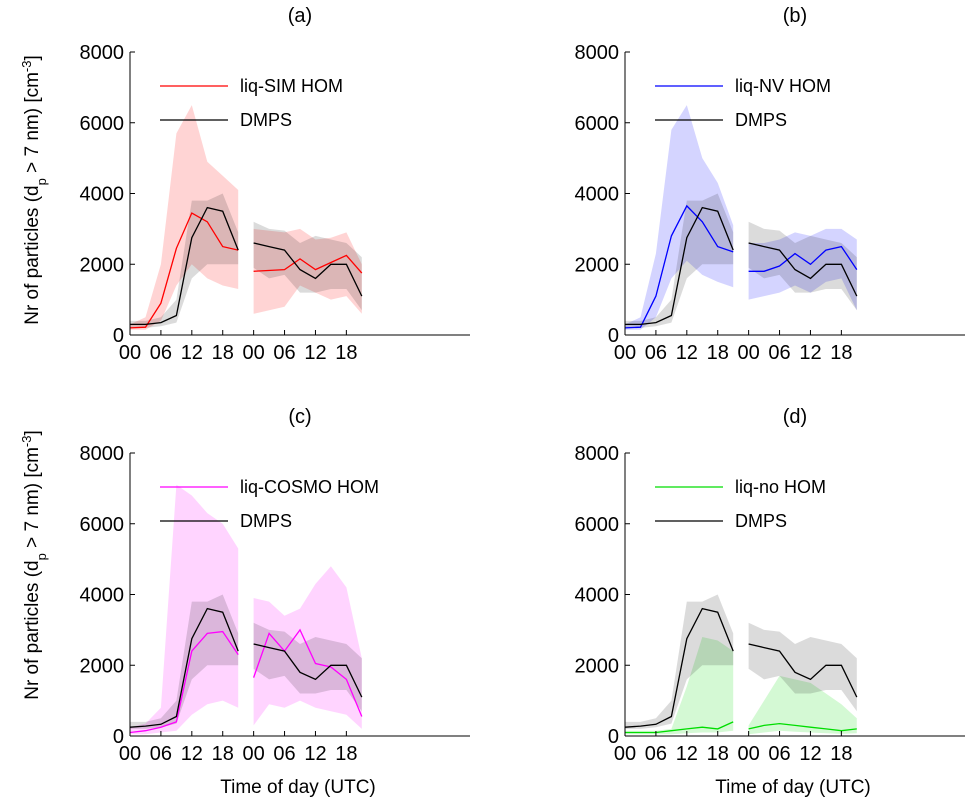  I want to click on legend: liq-no HOM DMPS, so click(740, 504).